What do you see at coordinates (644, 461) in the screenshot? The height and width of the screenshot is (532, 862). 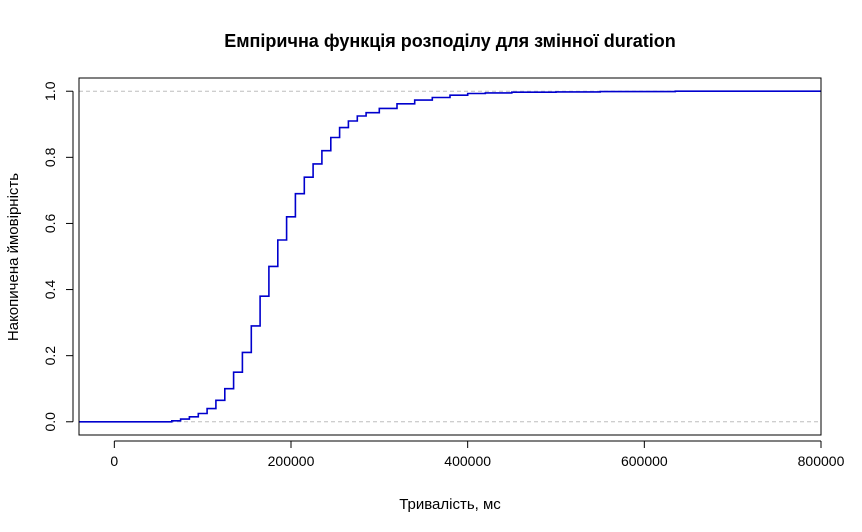 I see `x-tick-label: 600000` at bounding box center [644, 461].